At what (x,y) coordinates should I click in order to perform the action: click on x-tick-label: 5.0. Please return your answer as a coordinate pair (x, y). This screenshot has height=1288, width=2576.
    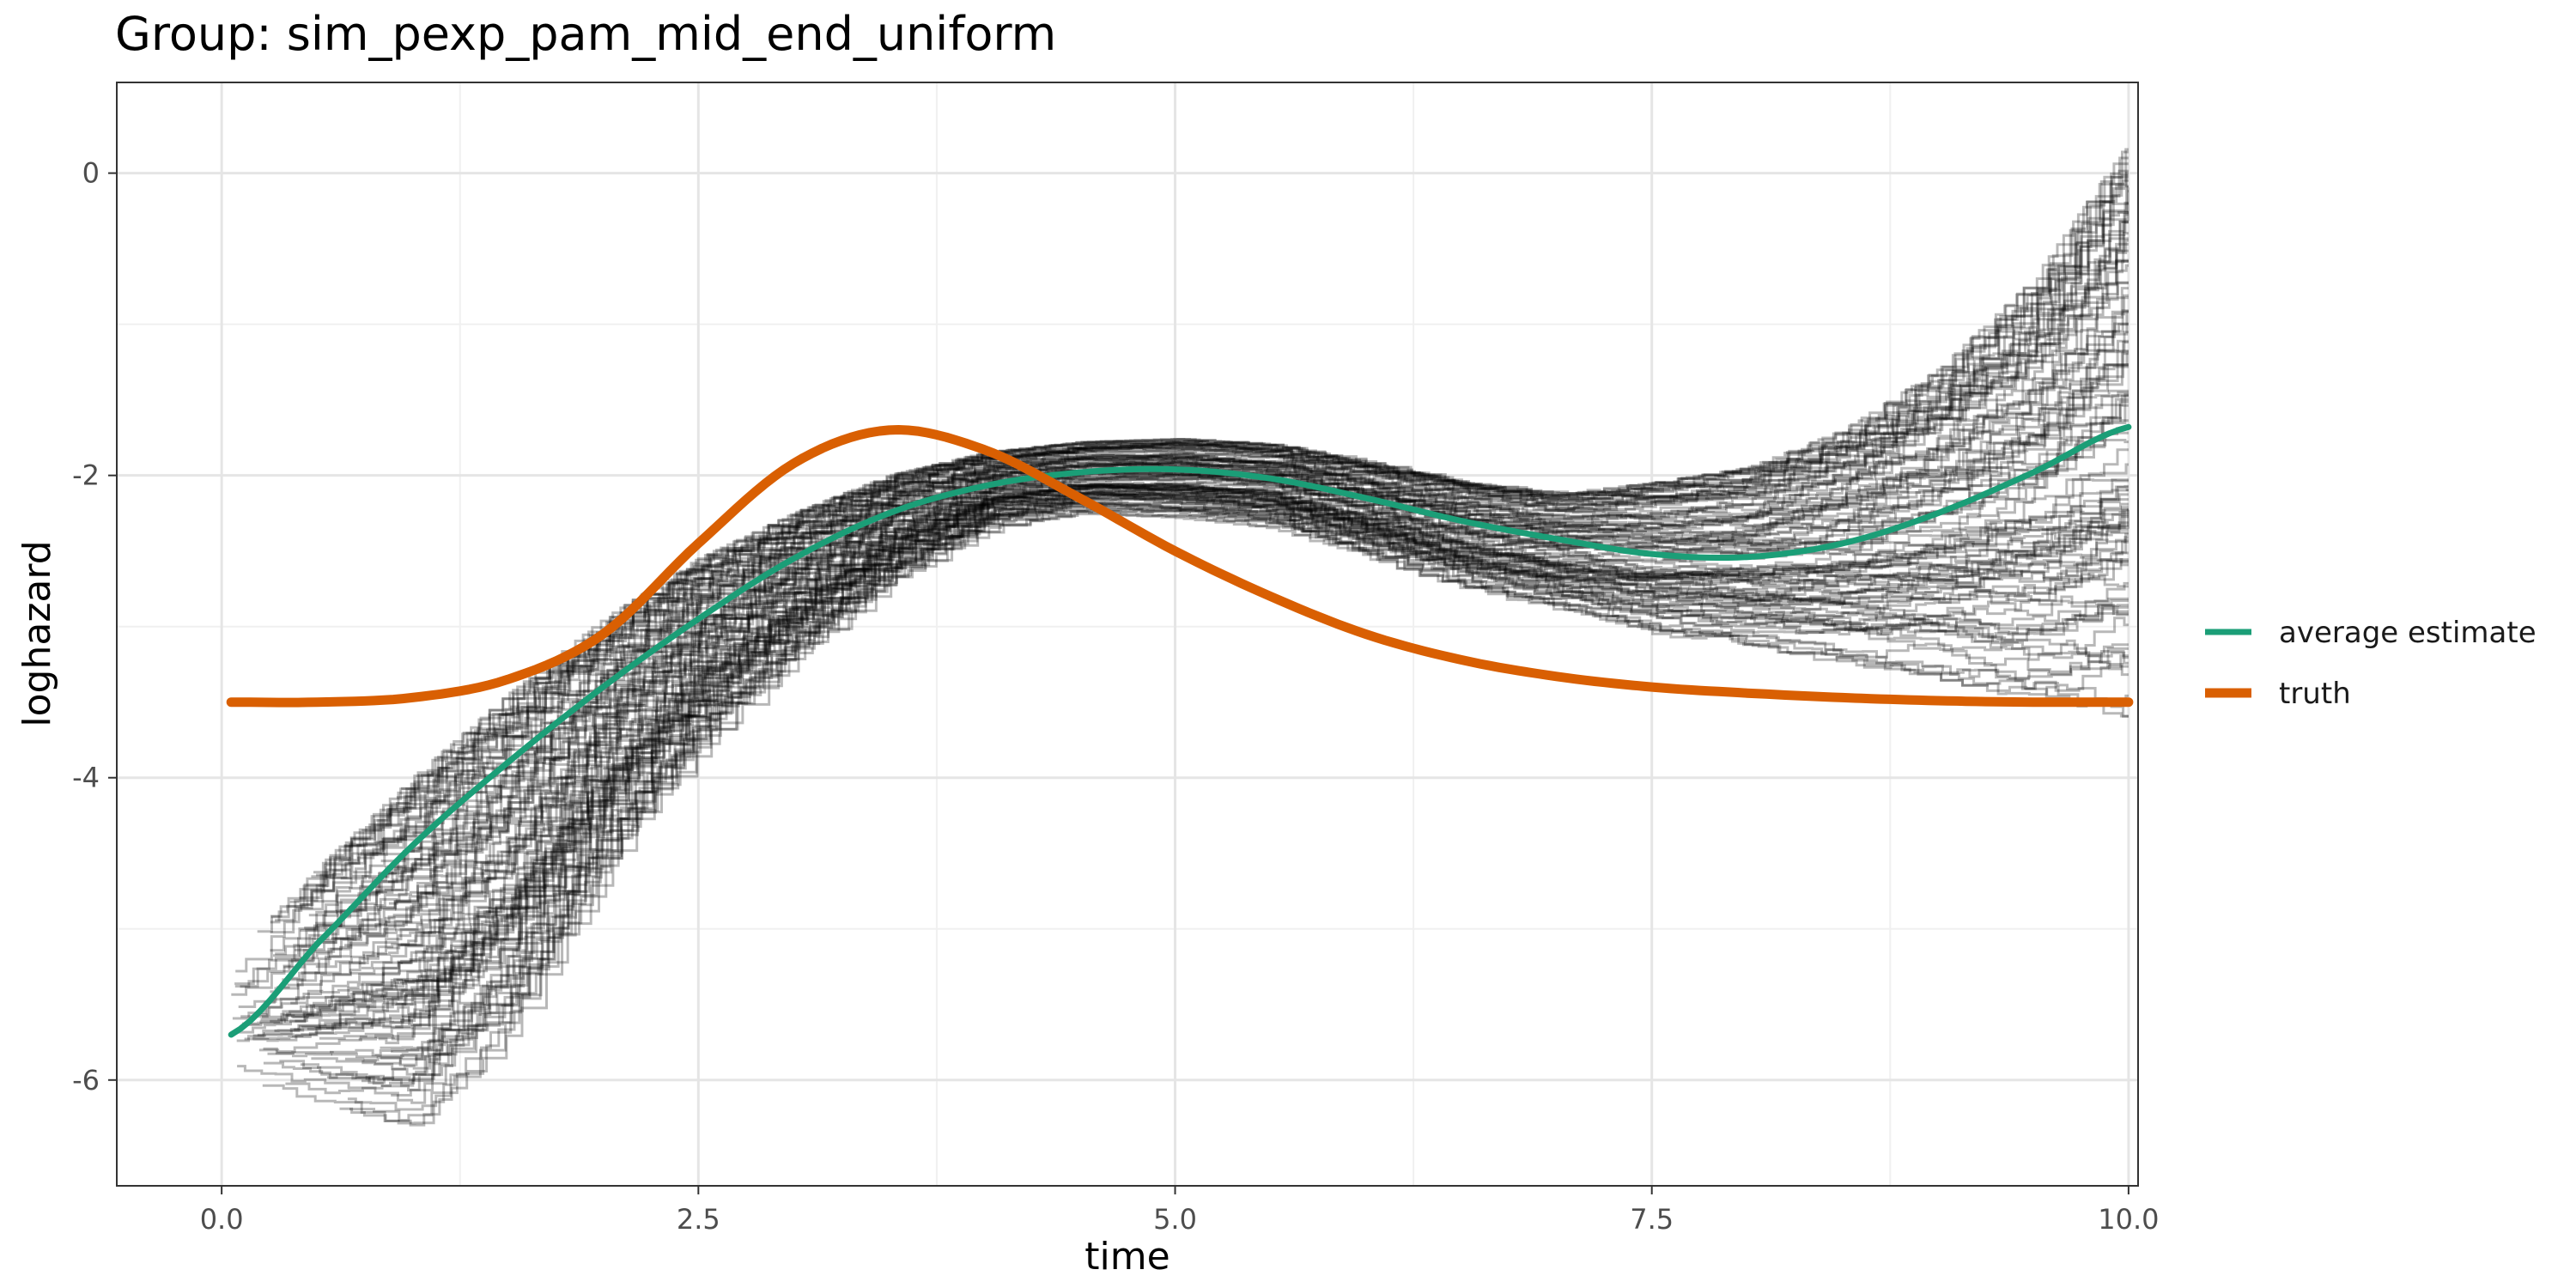
    Looking at the image, I should click on (1175, 1219).